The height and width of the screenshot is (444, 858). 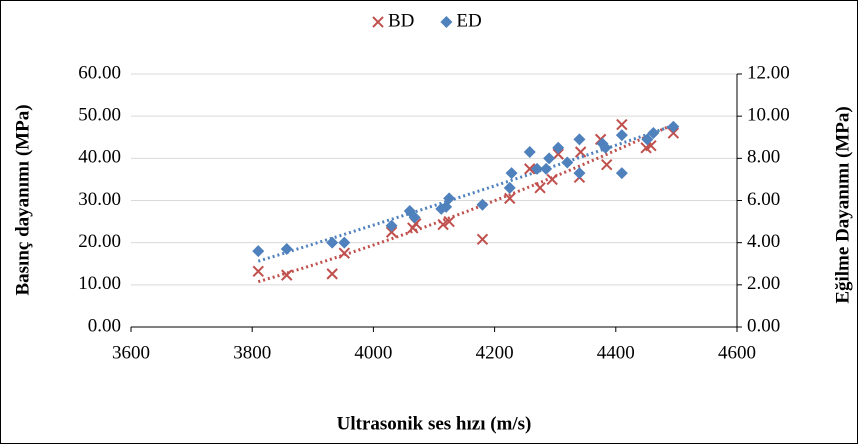 I want to click on y-axis-title: Basınç dayanımı (MPa), so click(x=22, y=199).